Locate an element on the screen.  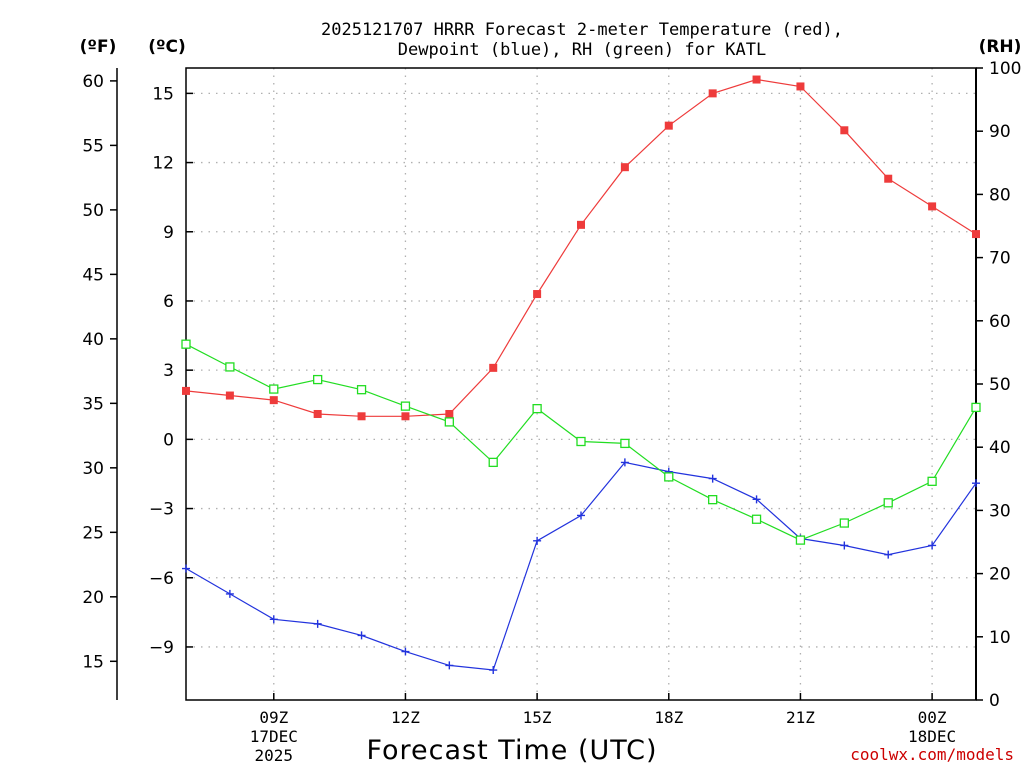
rh-tick-label: 70 is located at coordinates (1000, 259).